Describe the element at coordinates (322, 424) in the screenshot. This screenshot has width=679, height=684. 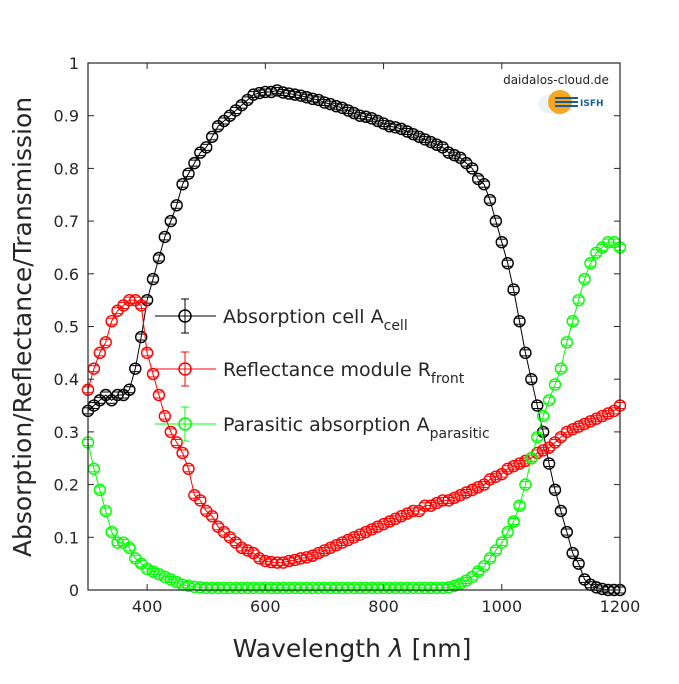
I see `legend-entry-parasitic-absorption: Parasitic absorption Aparasitic` at that location.